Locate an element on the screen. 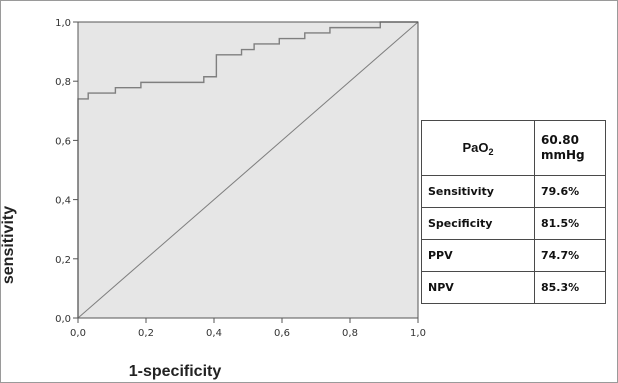  y-tick-label: 0,8 is located at coordinates (63, 82).